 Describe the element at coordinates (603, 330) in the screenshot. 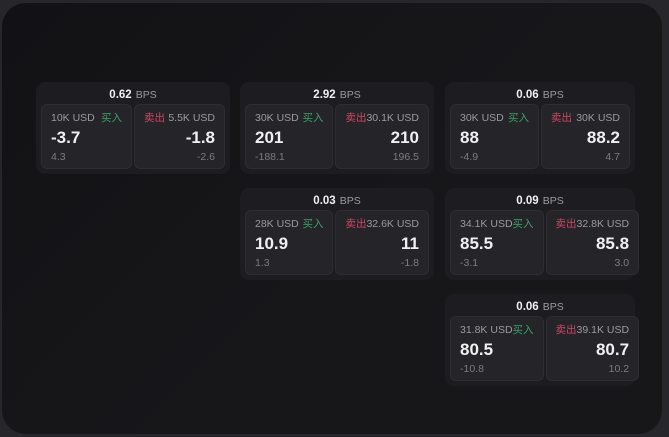

I see `sell-amount: 39.1K USD` at that location.